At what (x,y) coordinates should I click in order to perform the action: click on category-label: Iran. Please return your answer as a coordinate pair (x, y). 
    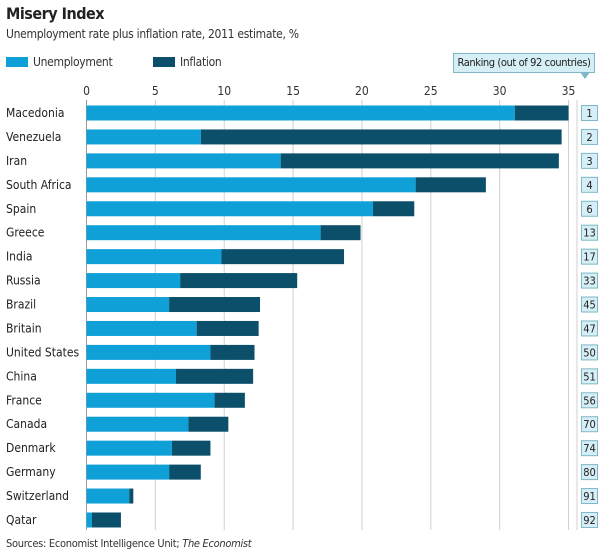
    Looking at the image, I should click on (16, 161).